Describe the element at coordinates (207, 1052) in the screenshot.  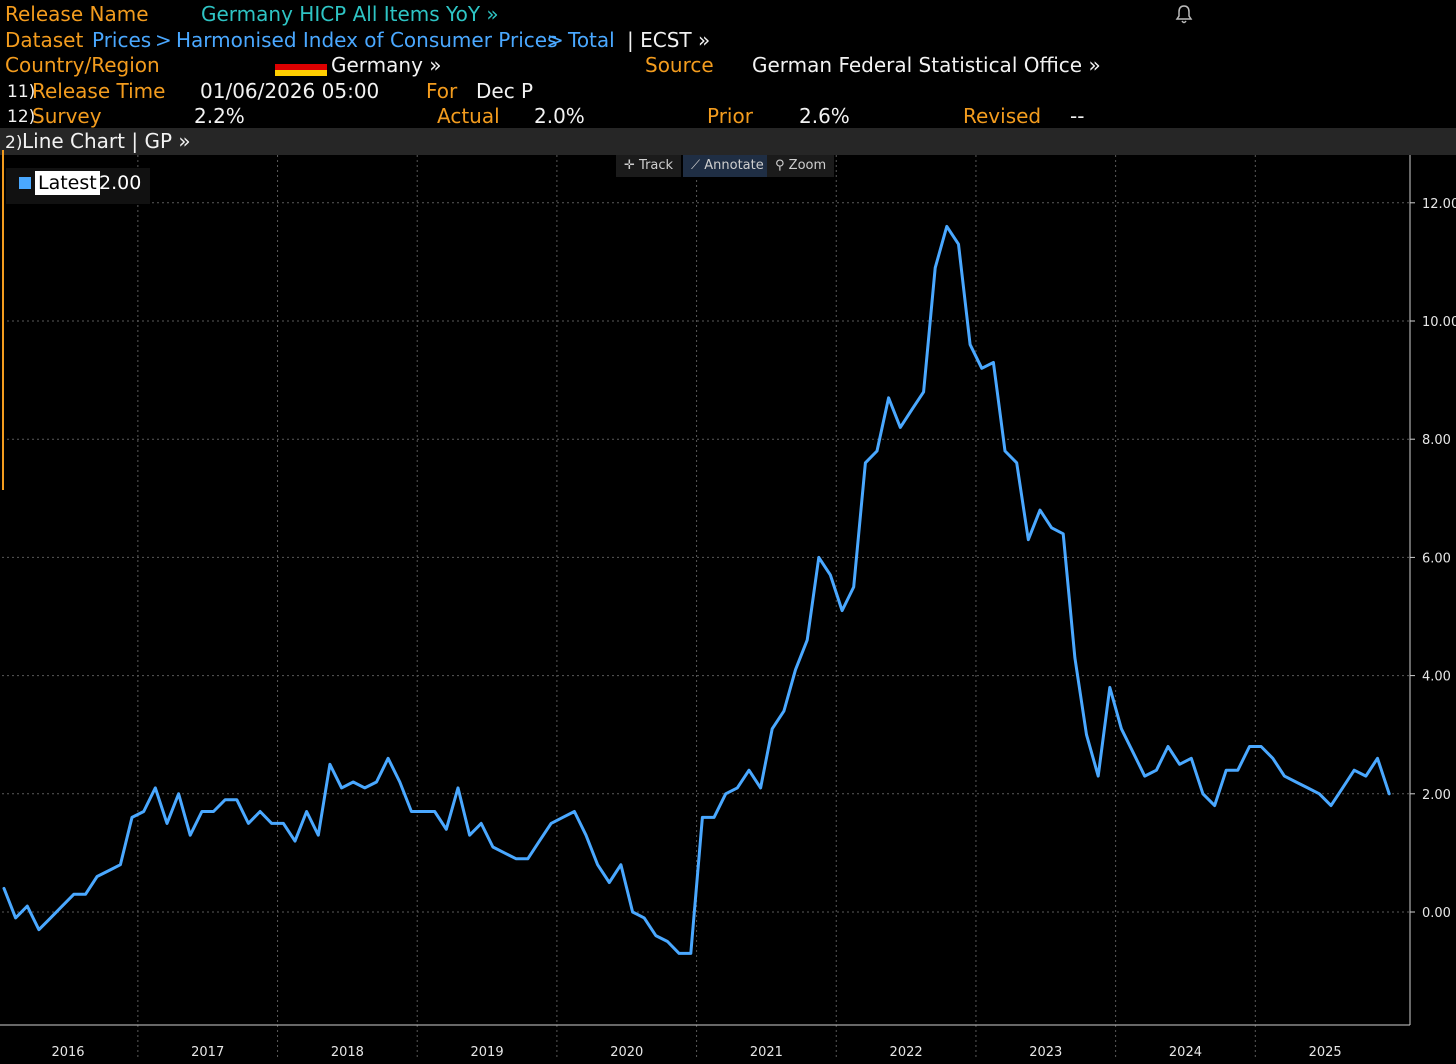
I see `x-tick-label: 2017` at that location.